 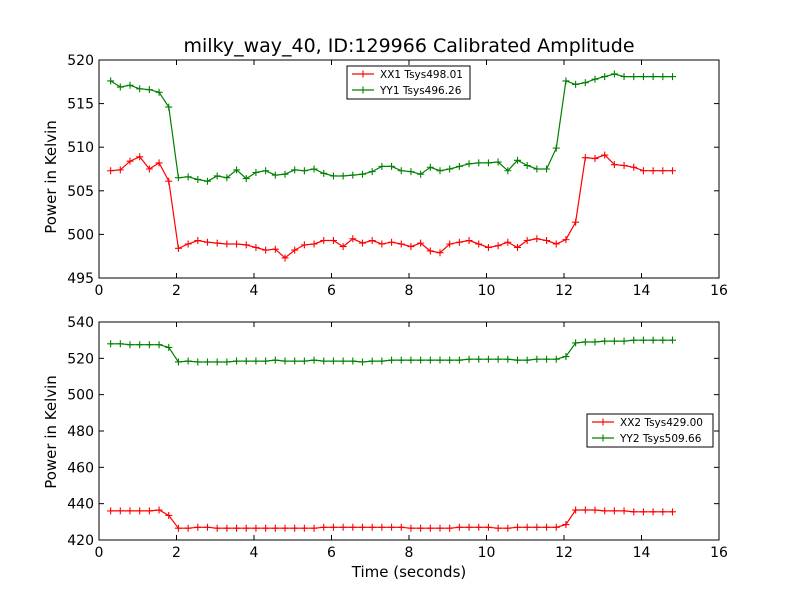 I want to click on legend-entry: YY1 Tsys496.26, so click(x=420, y=91).